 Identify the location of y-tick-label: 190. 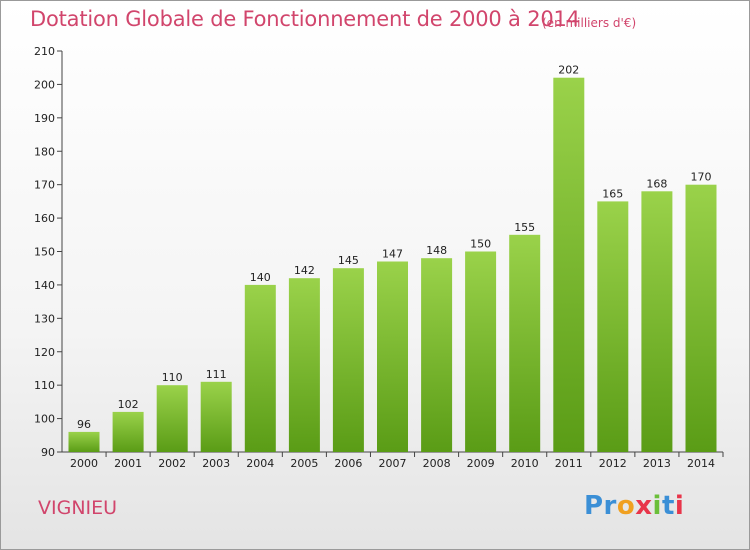
(44, 118).